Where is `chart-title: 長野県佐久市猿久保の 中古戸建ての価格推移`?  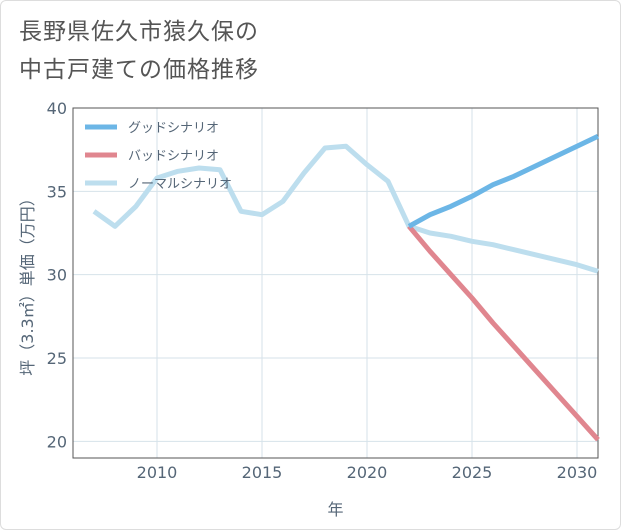
chart-title: 長野県佐久市猿久保の 中古戸建ての価格推移 is located at coordinates (139, 51).